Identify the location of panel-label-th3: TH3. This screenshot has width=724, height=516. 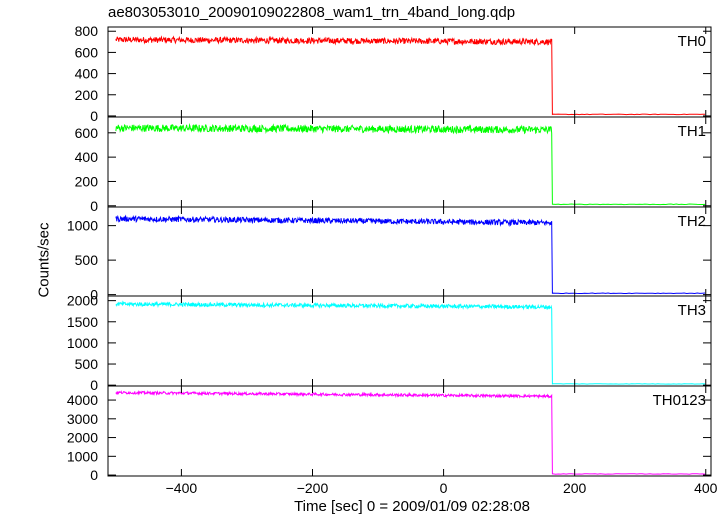
(692, 310).